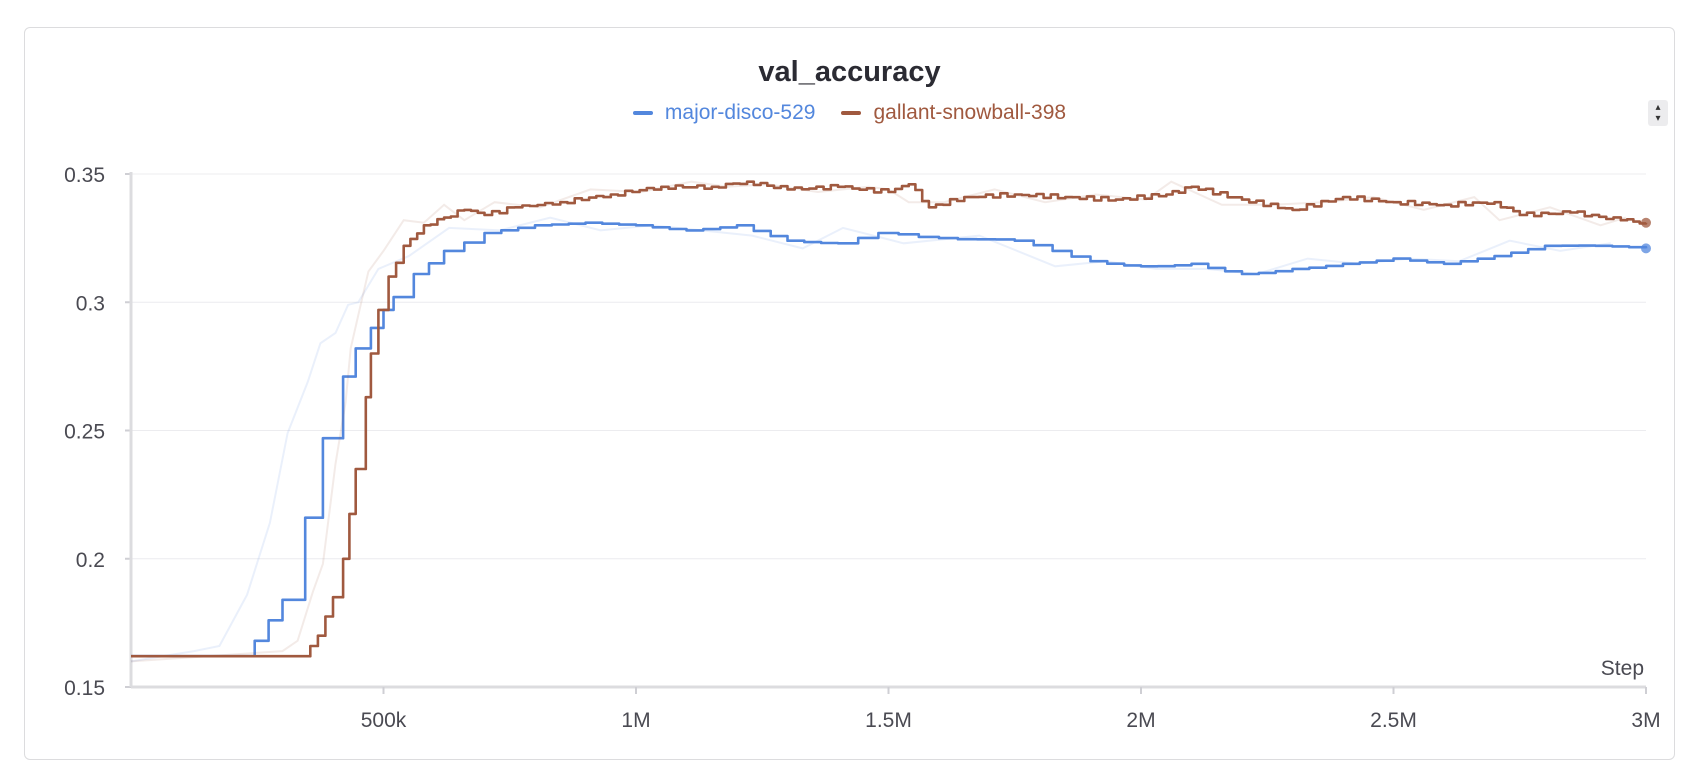 This screenshot has height=781, width=1699. I want to click on scroll-up-icon: ▴, so click(1658, 107).